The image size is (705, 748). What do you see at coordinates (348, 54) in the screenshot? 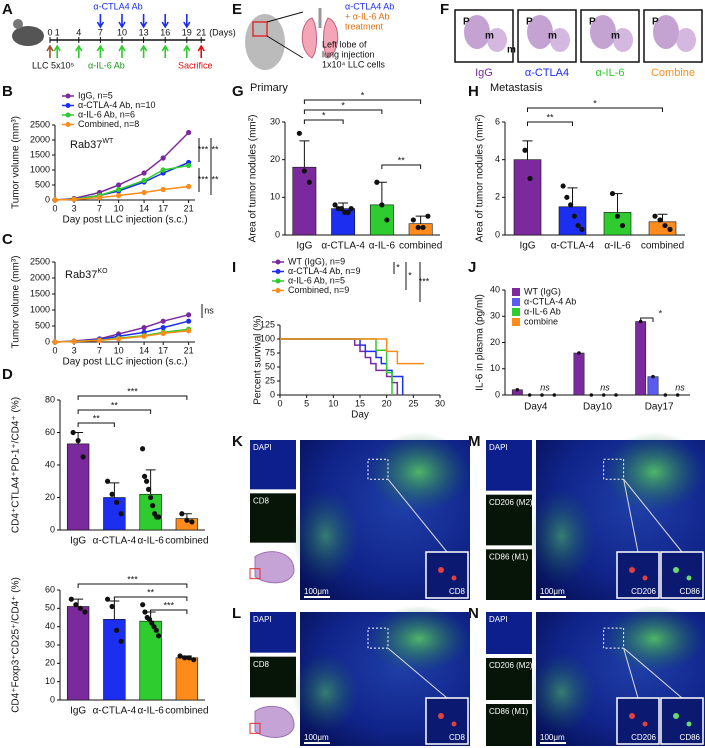
I see `injection-text: lung injection` at bounding box center [348, 54].